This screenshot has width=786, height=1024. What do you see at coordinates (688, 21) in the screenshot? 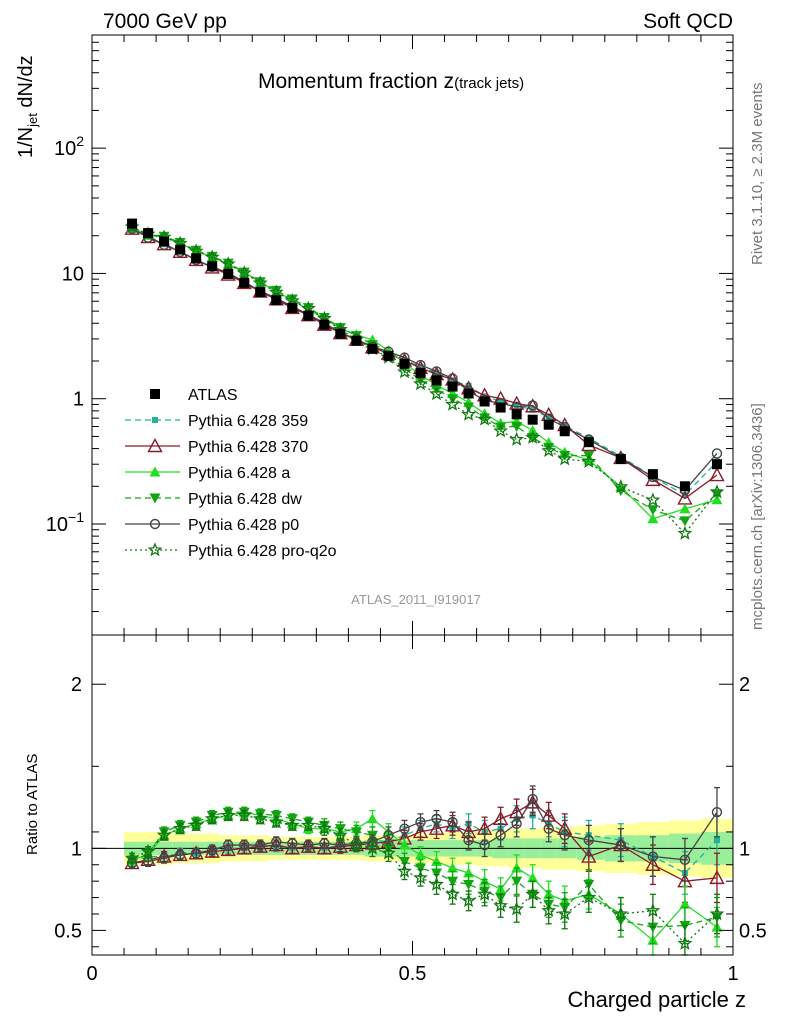
I see `header-right-label: Soft QCD` at bounding box center [688, 21].